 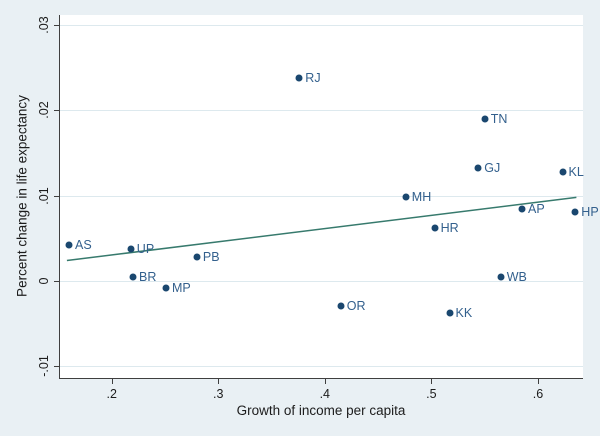 What do you see at coordinates (83, 244) in the screenshot?
I see `data-point-label-AS: AS` at bounding box center [83, 244].